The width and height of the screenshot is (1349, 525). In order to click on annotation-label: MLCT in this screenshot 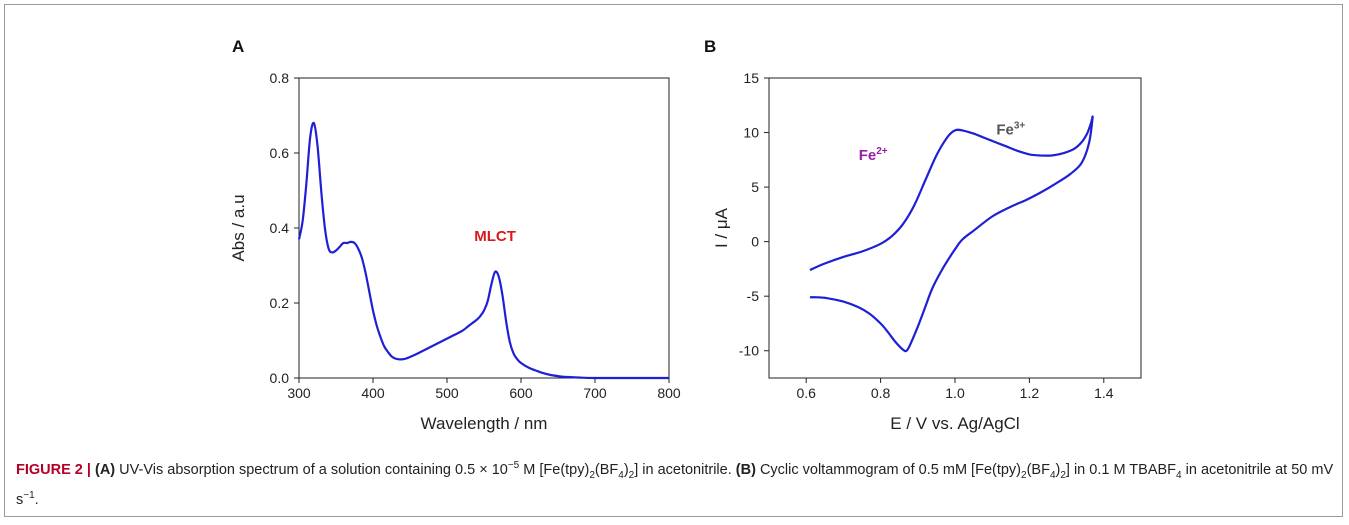, I will do `click(495, 236)`.